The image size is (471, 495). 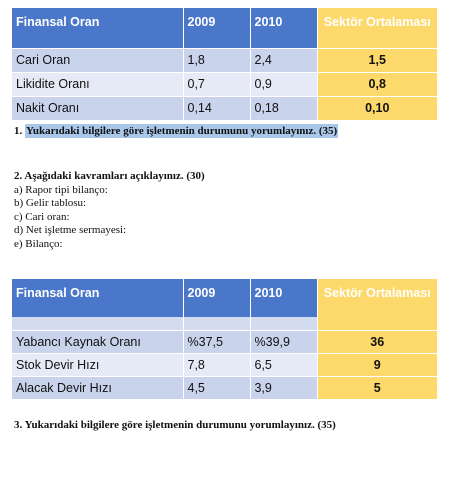 I want to click on question-2-item-e: e) Bilanço:, so click(x=38, y=243).